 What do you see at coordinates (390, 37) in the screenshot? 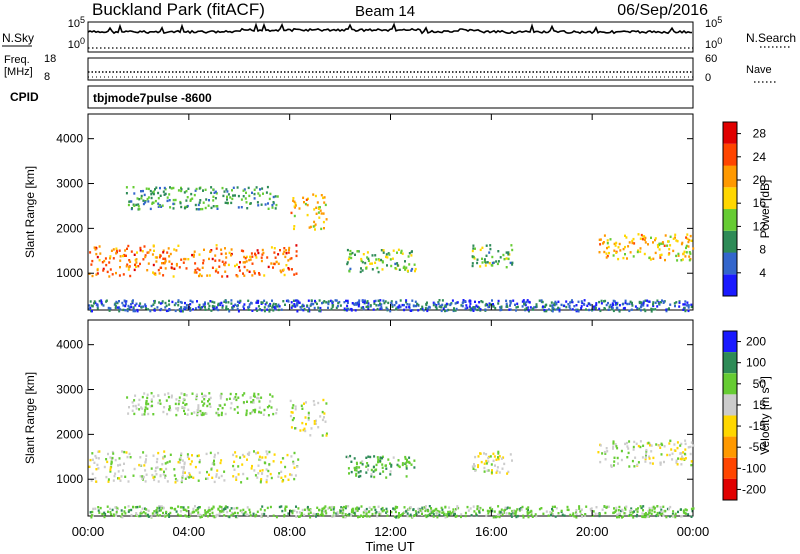
I see `nsky-panel` at bounding box center [390, 37].